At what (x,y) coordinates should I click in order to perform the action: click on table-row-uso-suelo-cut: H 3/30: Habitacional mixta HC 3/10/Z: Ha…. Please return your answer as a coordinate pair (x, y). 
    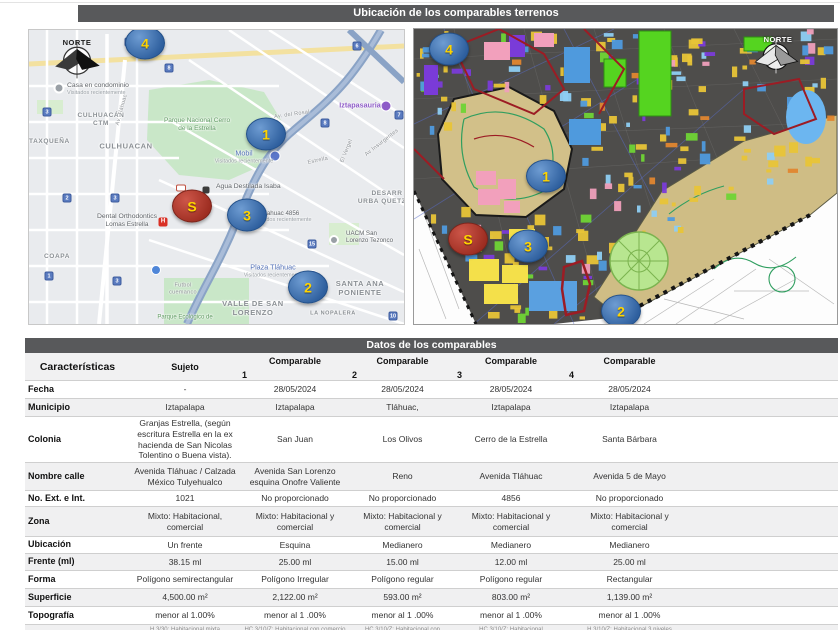
    Looking at the image, I should click on (431, 627).